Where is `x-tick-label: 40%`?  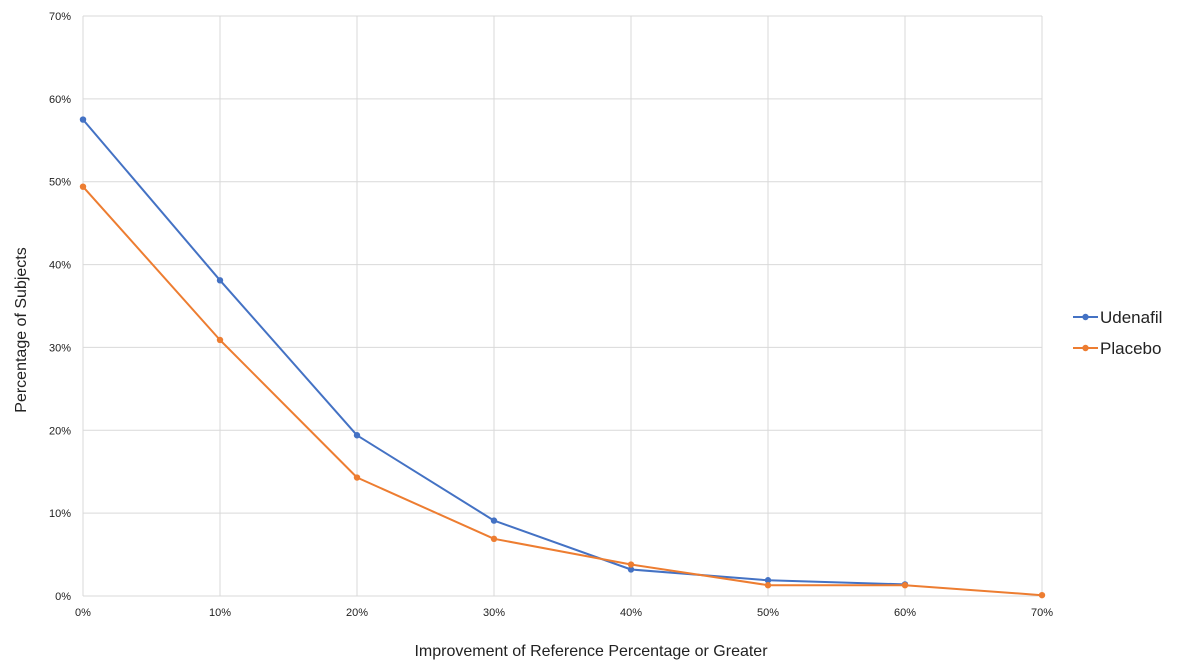
x-tick-label: 40% is located at coordinates (631, 613).